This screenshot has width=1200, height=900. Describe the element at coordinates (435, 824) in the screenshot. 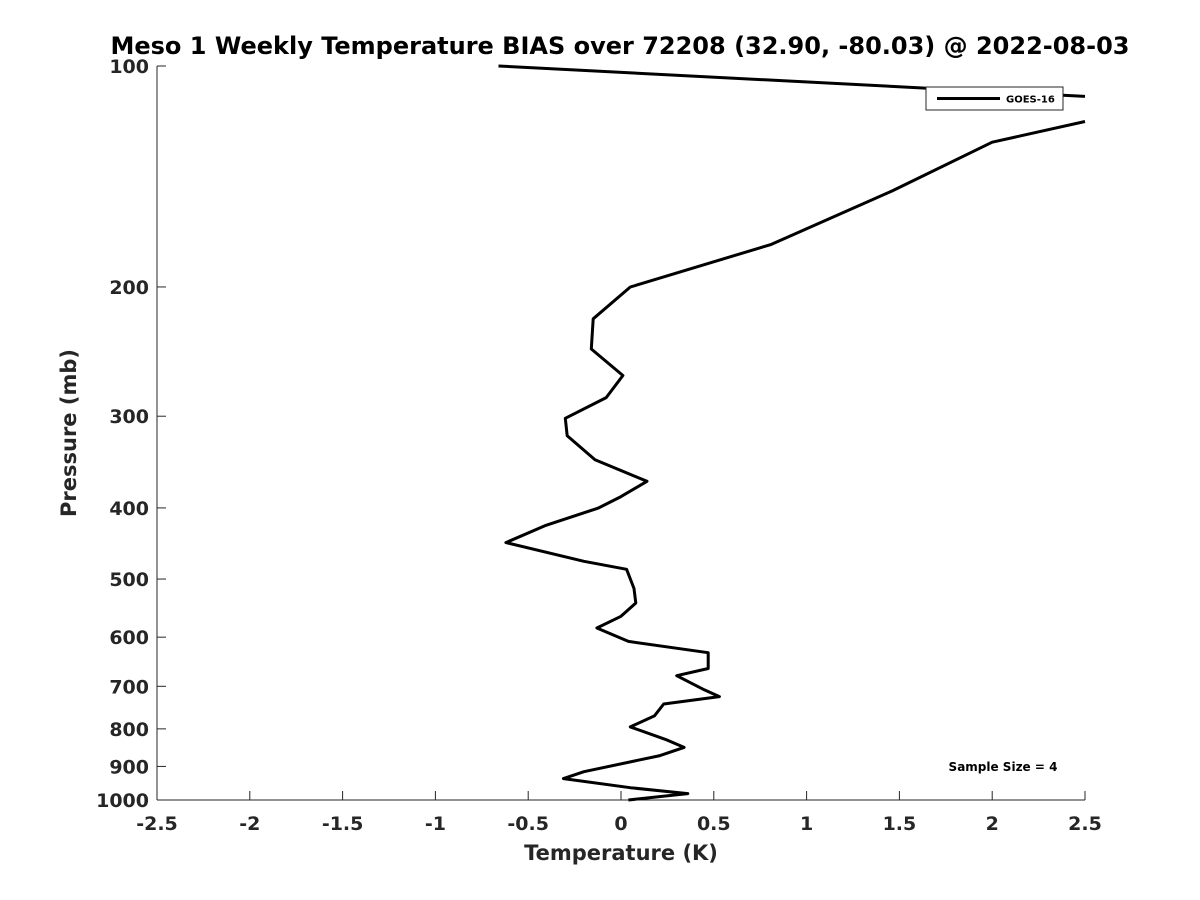

I see `x-tick-label: -1` at that location.